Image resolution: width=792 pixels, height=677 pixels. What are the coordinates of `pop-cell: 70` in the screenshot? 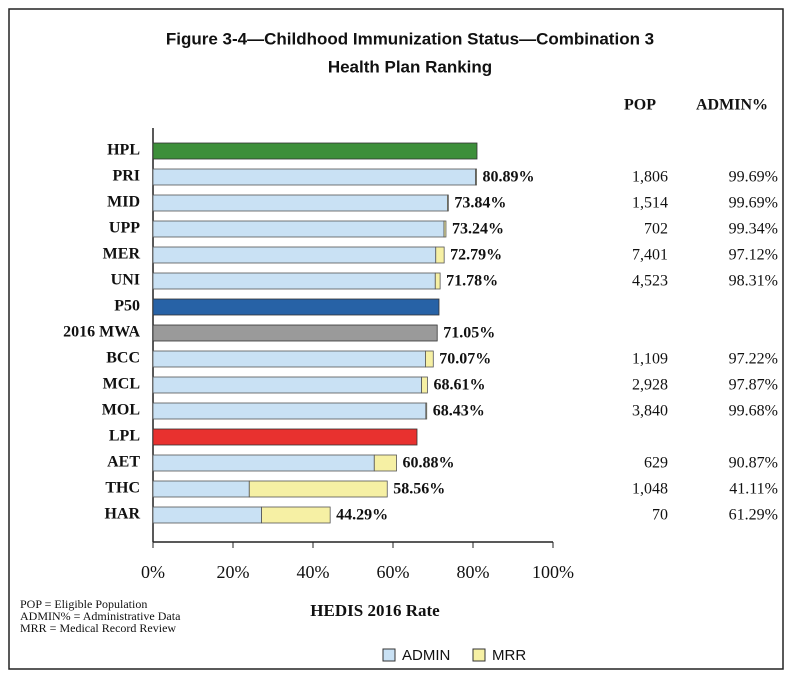 It's located at (660, 515).